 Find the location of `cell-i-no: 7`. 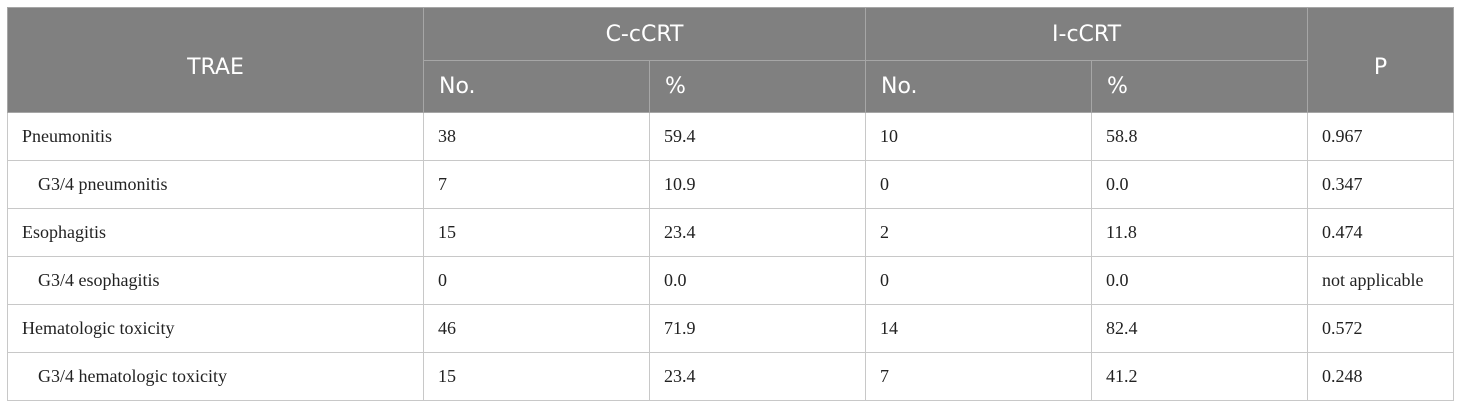

cell-i-no: 7 is located at coordinates (979, 376).